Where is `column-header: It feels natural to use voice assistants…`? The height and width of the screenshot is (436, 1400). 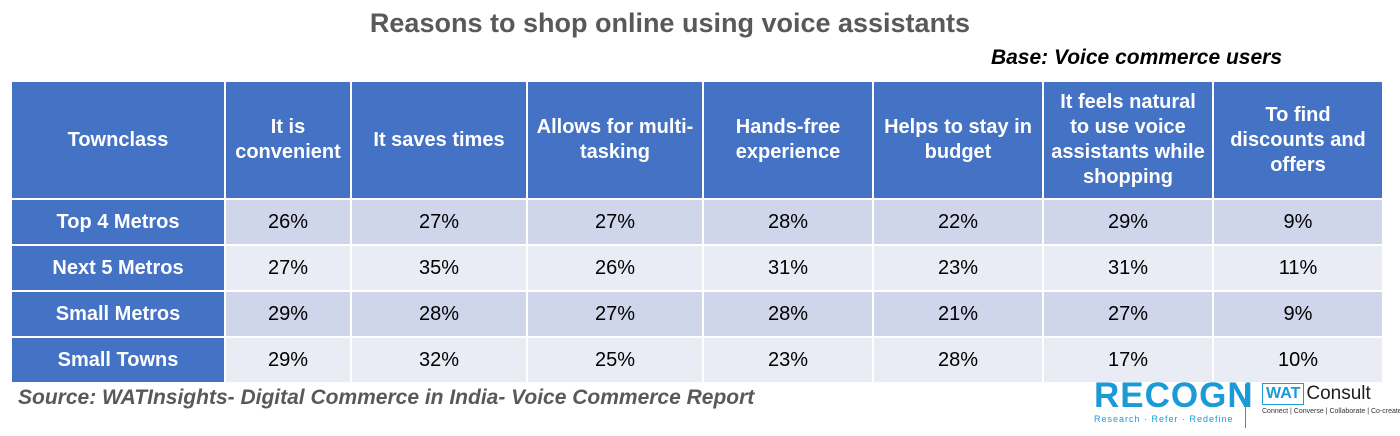
column-header: It feels natural to use voice assistants… is located at coordinates (1128, 140).